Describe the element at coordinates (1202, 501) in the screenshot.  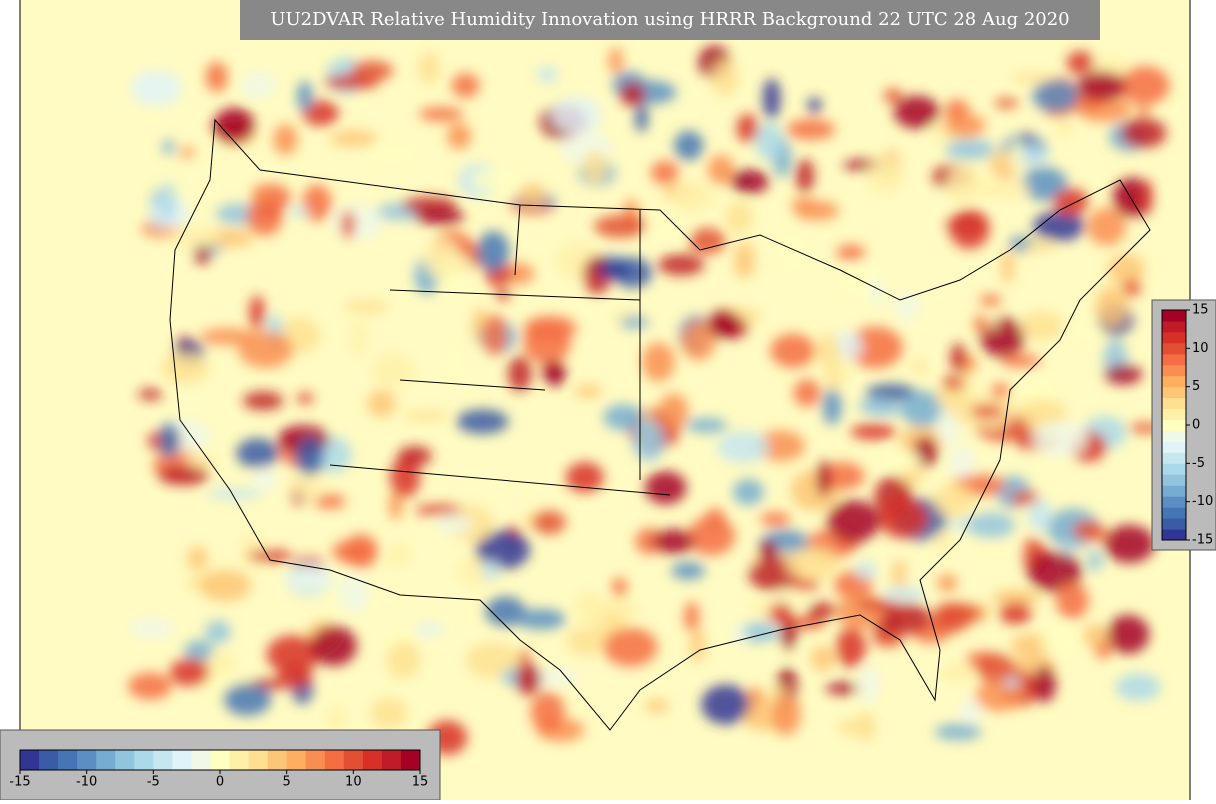
I see `colorbar-tick-label: -10` at that location.